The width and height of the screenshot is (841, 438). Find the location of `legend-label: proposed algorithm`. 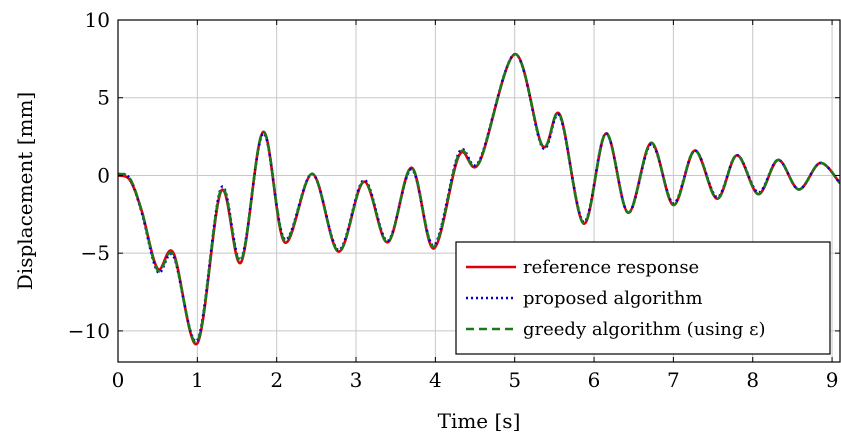

legend-label: proposed algorithm is located at coordinates (613, 298).